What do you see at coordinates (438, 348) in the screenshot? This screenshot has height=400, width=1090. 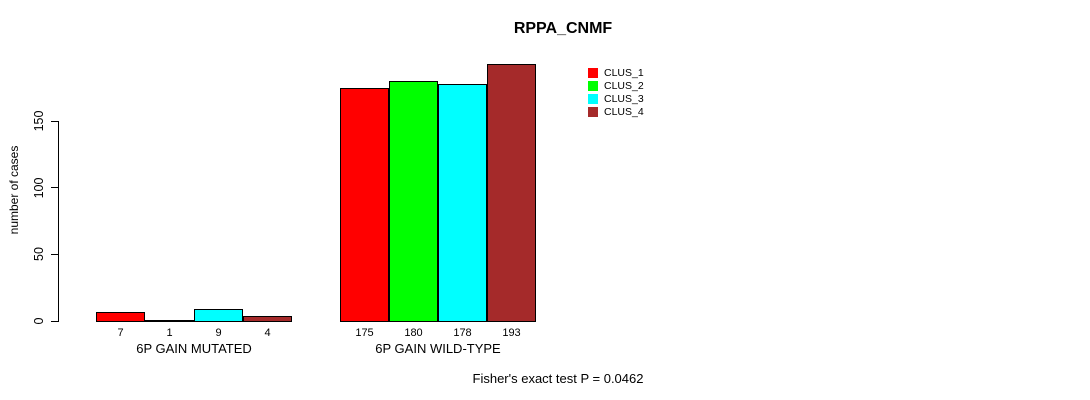 I see `group-label: 6P GAIN WILD-TYPE` at bounding box center [438, 348].